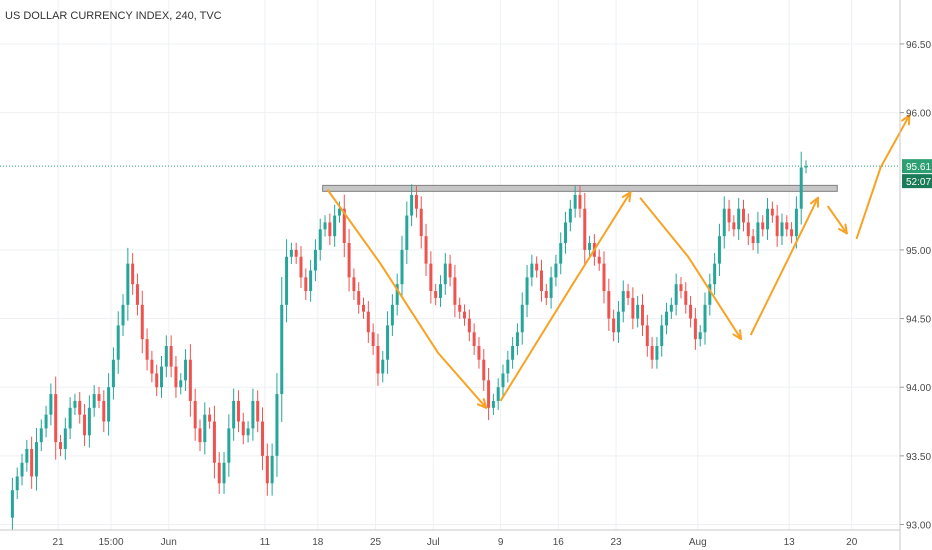 The width and height of the screenshot is (932, 550). I want to click on last-price-label: 95.61, so click(918, 167).